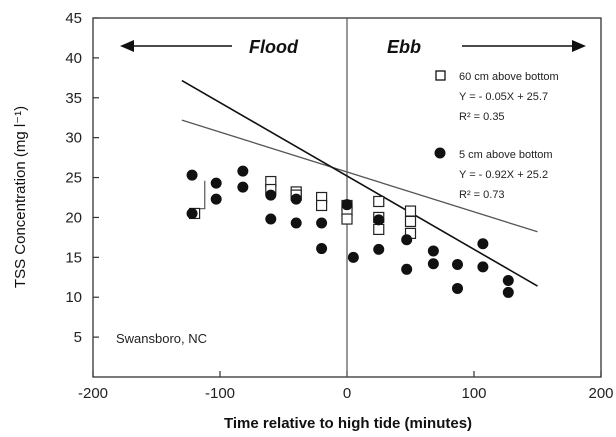 This screenshot has height=437, width=616. I want to click on x-tick-label: 200, so click(600, 393).